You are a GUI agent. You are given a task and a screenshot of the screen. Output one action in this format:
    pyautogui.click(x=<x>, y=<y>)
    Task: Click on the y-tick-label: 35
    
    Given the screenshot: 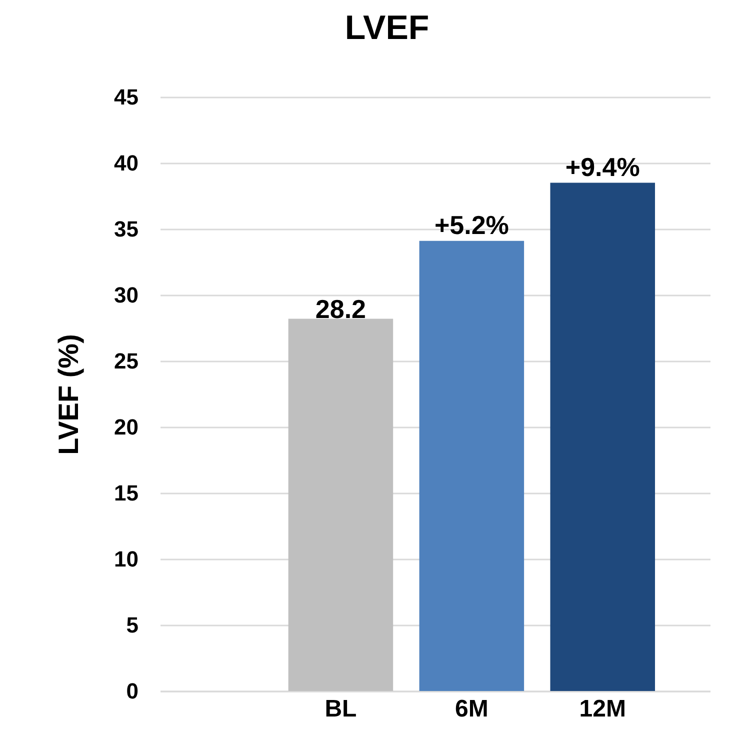 What is the action you would take?
    pyautogui.click(x=126, y=229)
    